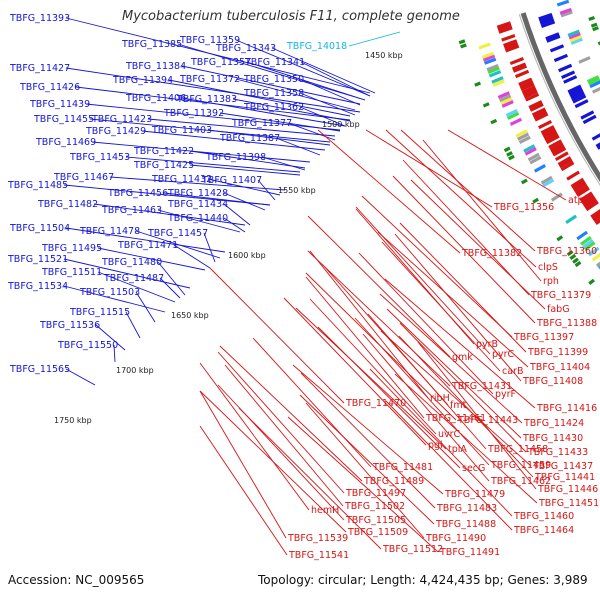  Describe the element at coordinates (512, 371) in the screenshot. I see `reverse-gene-label: carB` at that location.